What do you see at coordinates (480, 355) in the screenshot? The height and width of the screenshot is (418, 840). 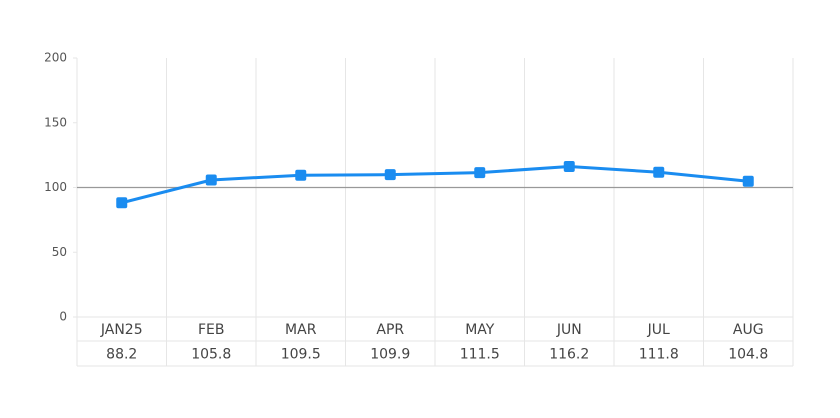 I see `value-cell: 111.5` at bounding box center [480, 355].